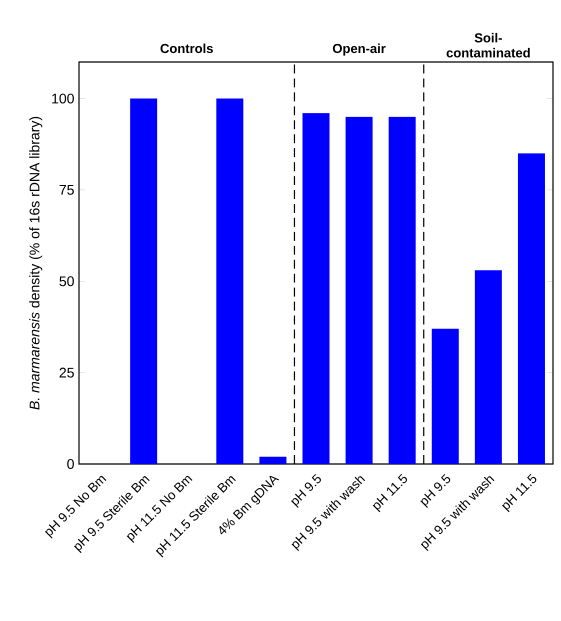  I want to click on text: Soil-contaminated, so click(488, 45).